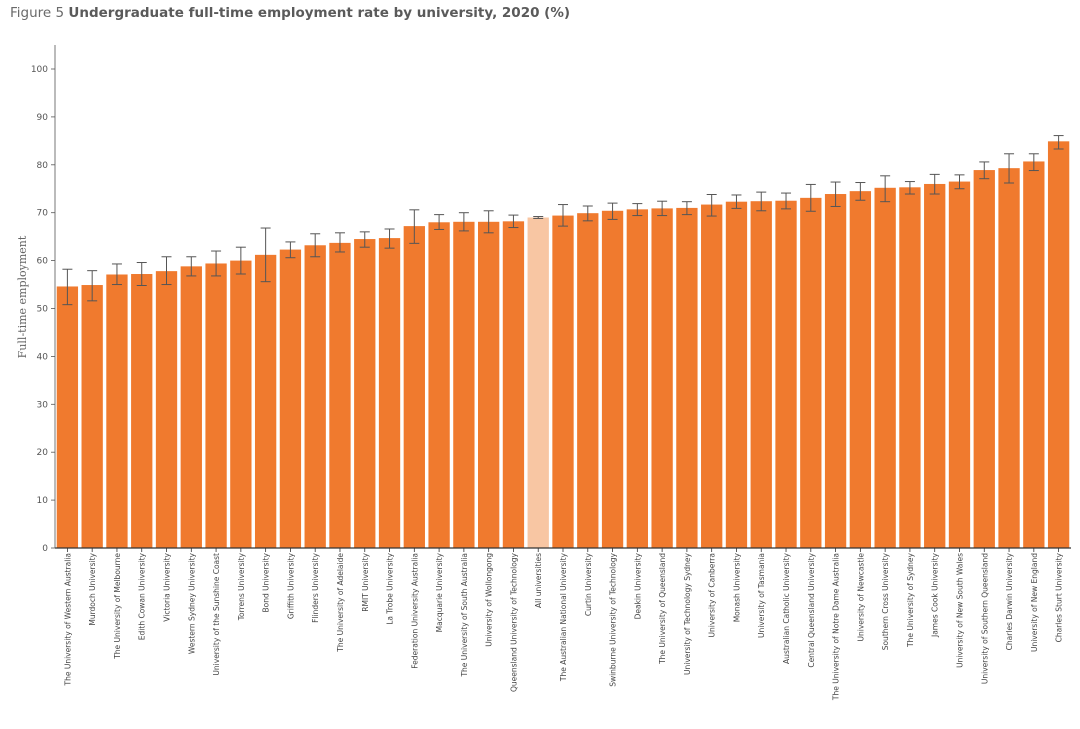  I want to click on x-tick-label: The University of South Australia, so click(464, 615).